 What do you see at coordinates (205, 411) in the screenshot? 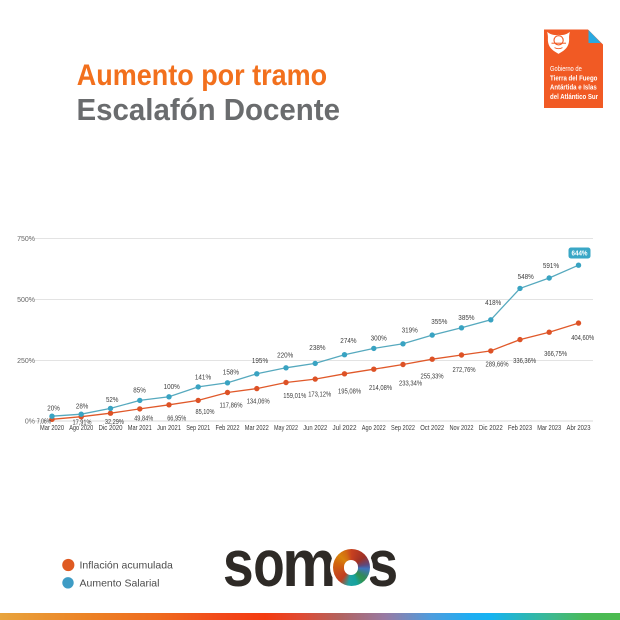
I see `svg-text: 85,10%` at bounding box center [205, 411].